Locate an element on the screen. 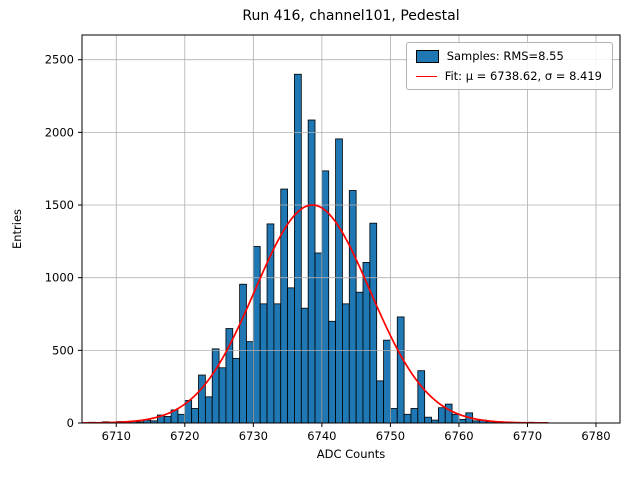  y-tick-label: 2000 is located at coordinates (59, 132).